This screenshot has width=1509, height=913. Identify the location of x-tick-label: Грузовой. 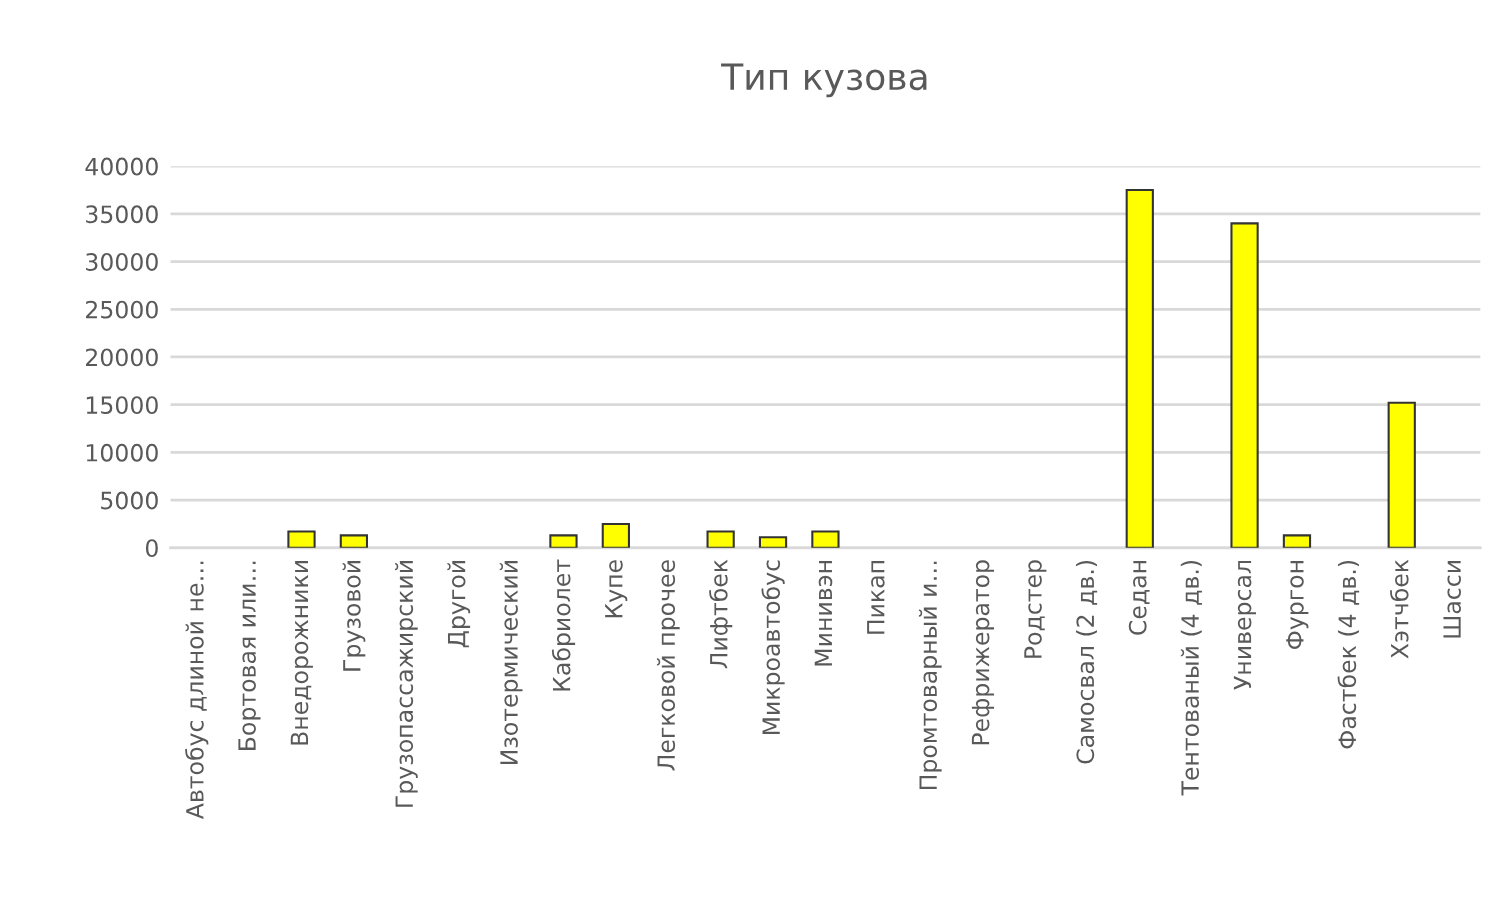
(354, 616).